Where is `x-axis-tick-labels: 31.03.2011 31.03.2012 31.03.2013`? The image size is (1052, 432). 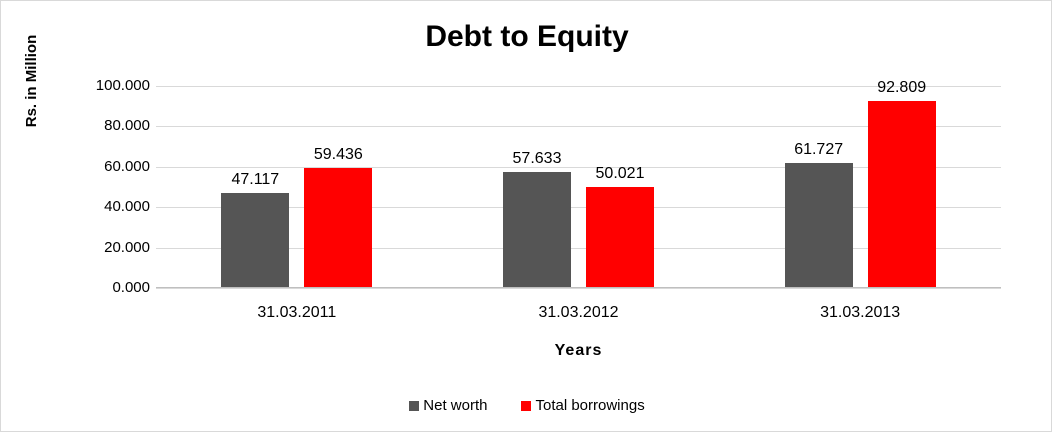 x-axis-tick-labels: 31.03.2011 31.03.2012 31.03.2013 is located at coordinates (578, 316).